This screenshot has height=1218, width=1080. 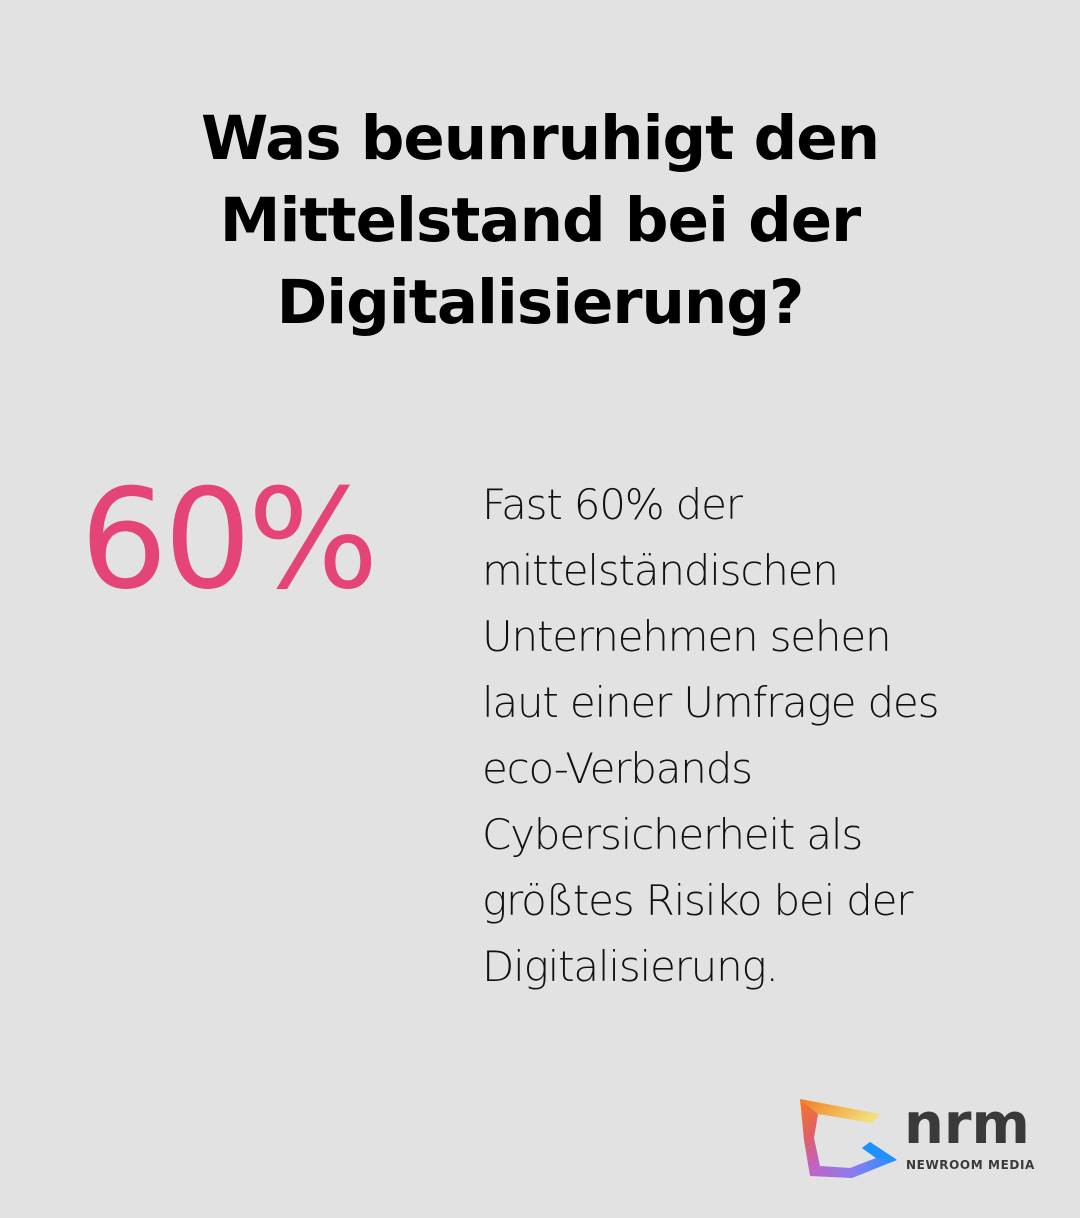 What do you see at coordinates (540, 302) in the screenshot?
I see `title-line-3: Digitalisierung?` at bounding box center [540, 302].